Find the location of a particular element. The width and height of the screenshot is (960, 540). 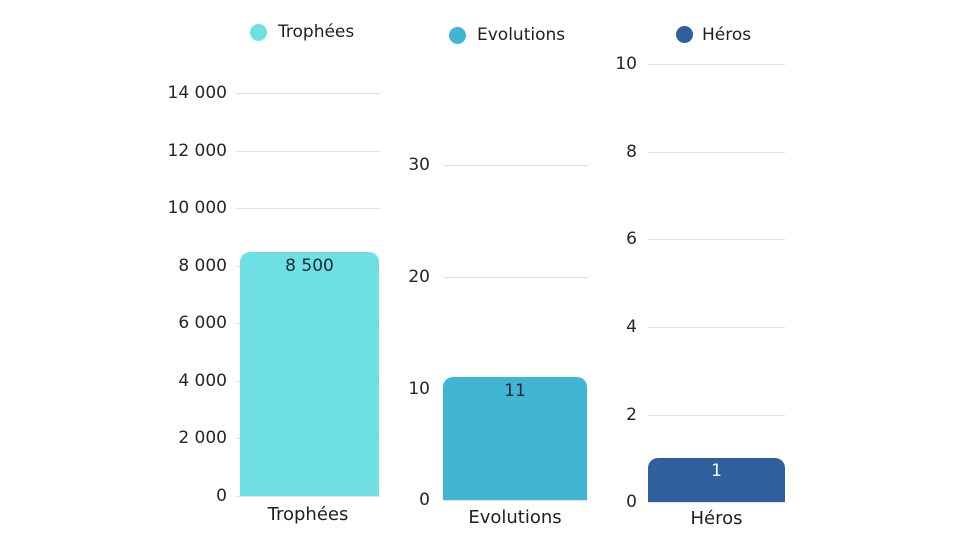

y-tick-label: 2 000 is located at coordinates (202, 438).